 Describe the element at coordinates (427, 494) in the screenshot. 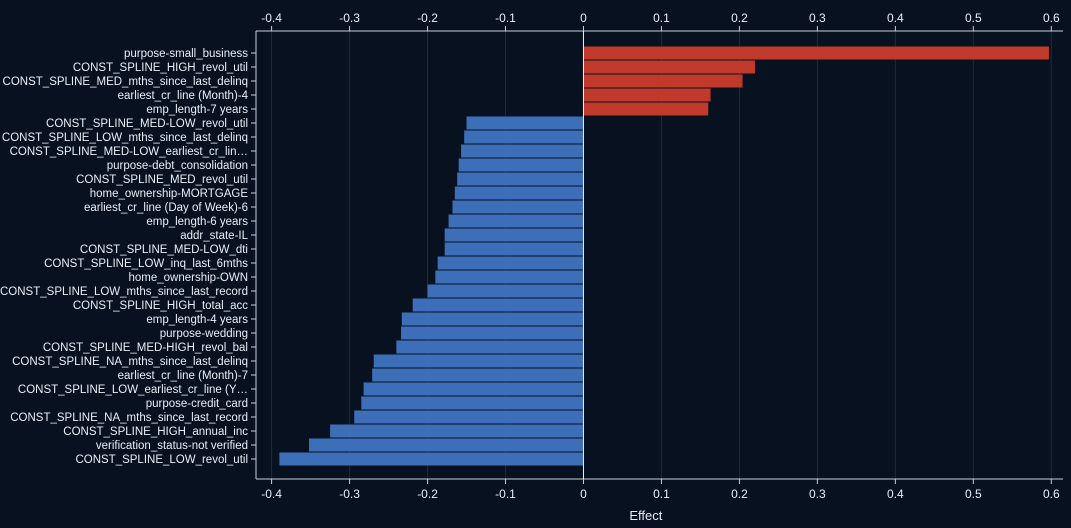

I see `x-tick-label-bottom: -0.2` at that location.